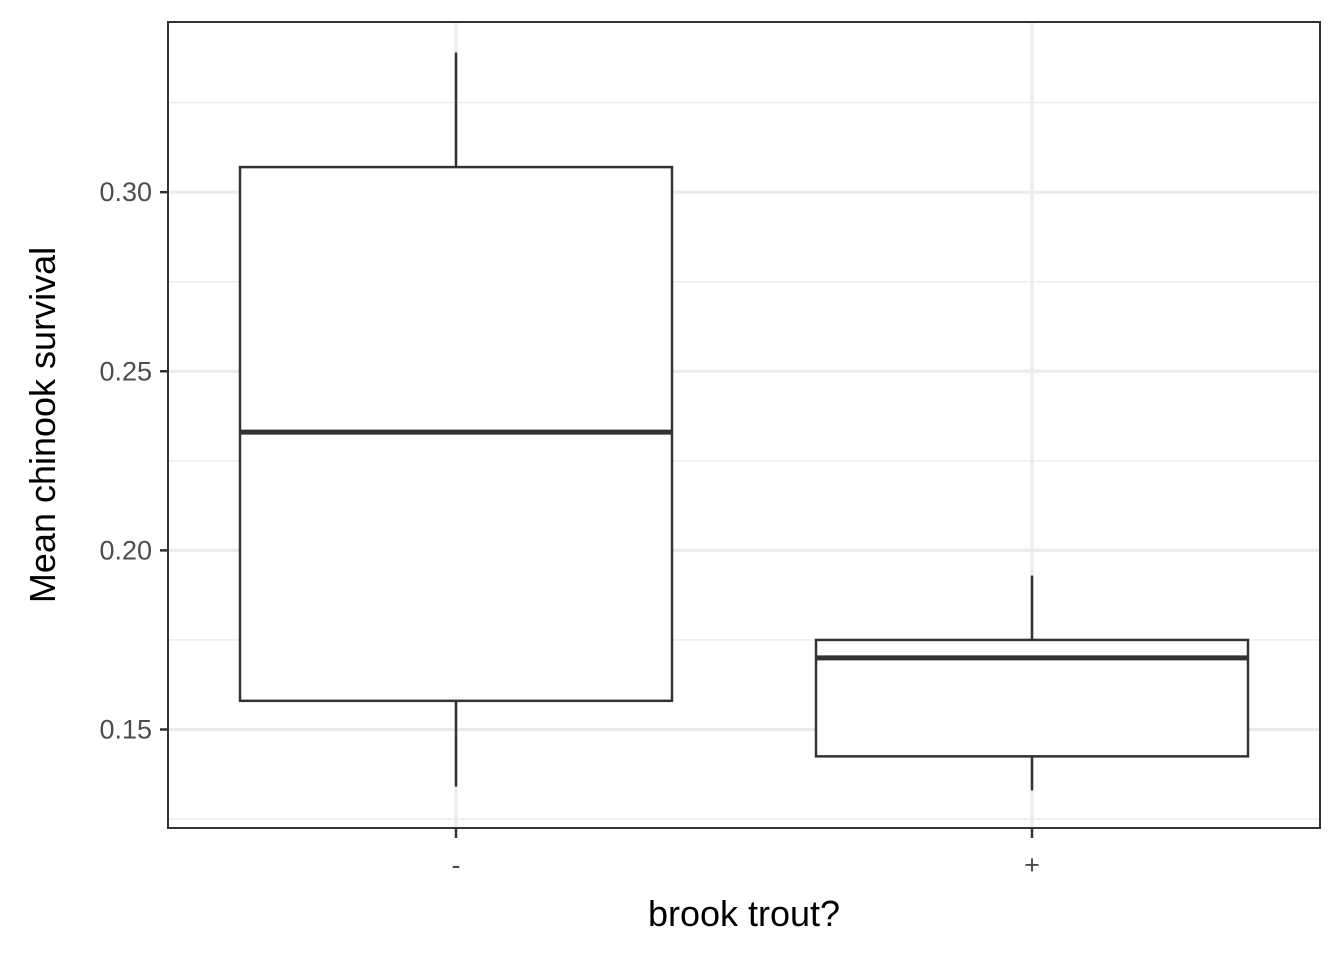 This screenshot has height=960, width=1344. Describe the element at coordinates (1032, 865) in the screenshot. I see `x-tick-label: +` at that location.